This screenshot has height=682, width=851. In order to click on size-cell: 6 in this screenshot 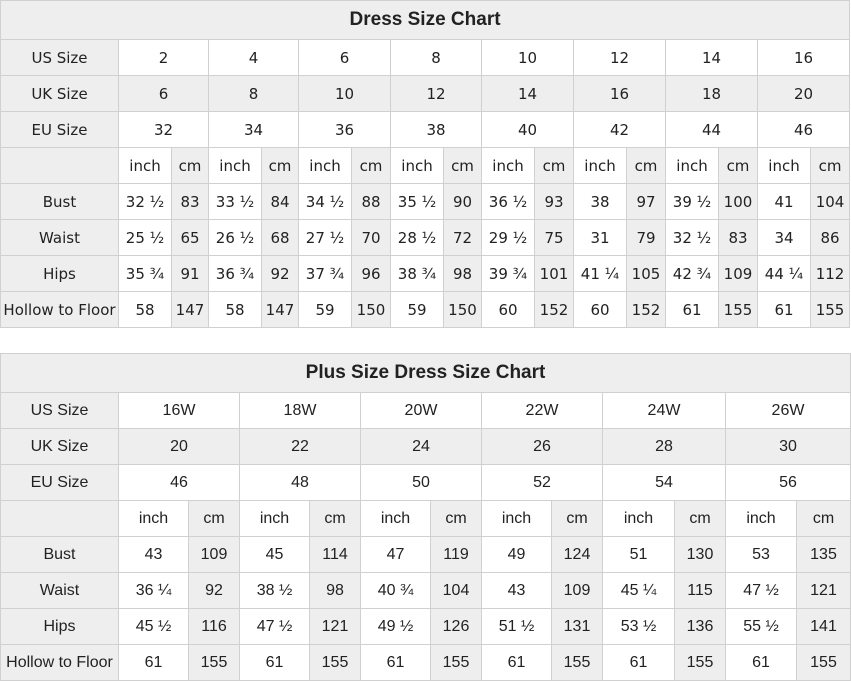, I will do `click(344, 57)`.